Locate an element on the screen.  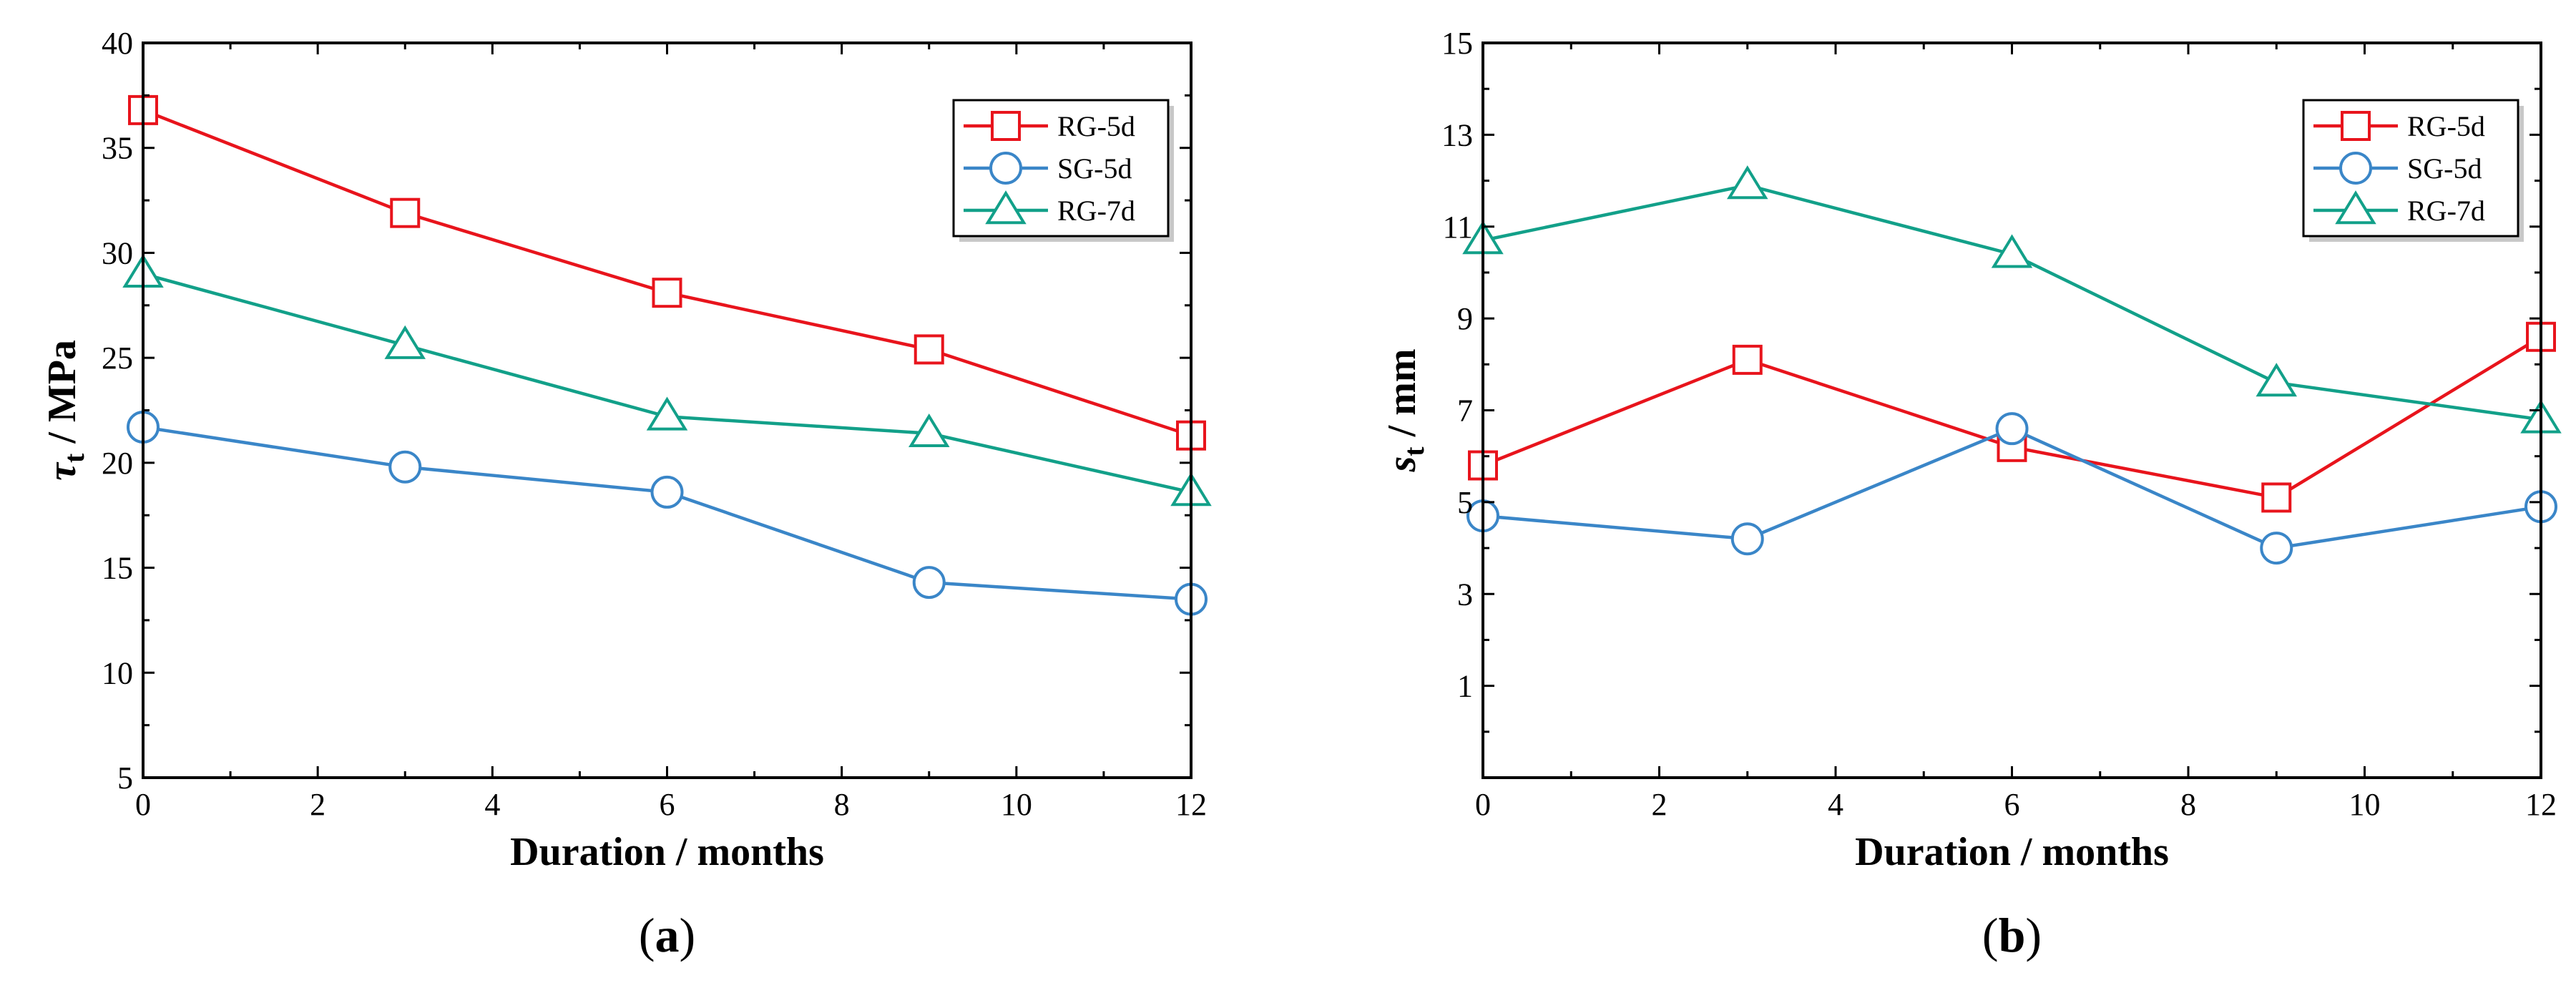
y-tick-label: 10 is located at coordinates (117, 672).